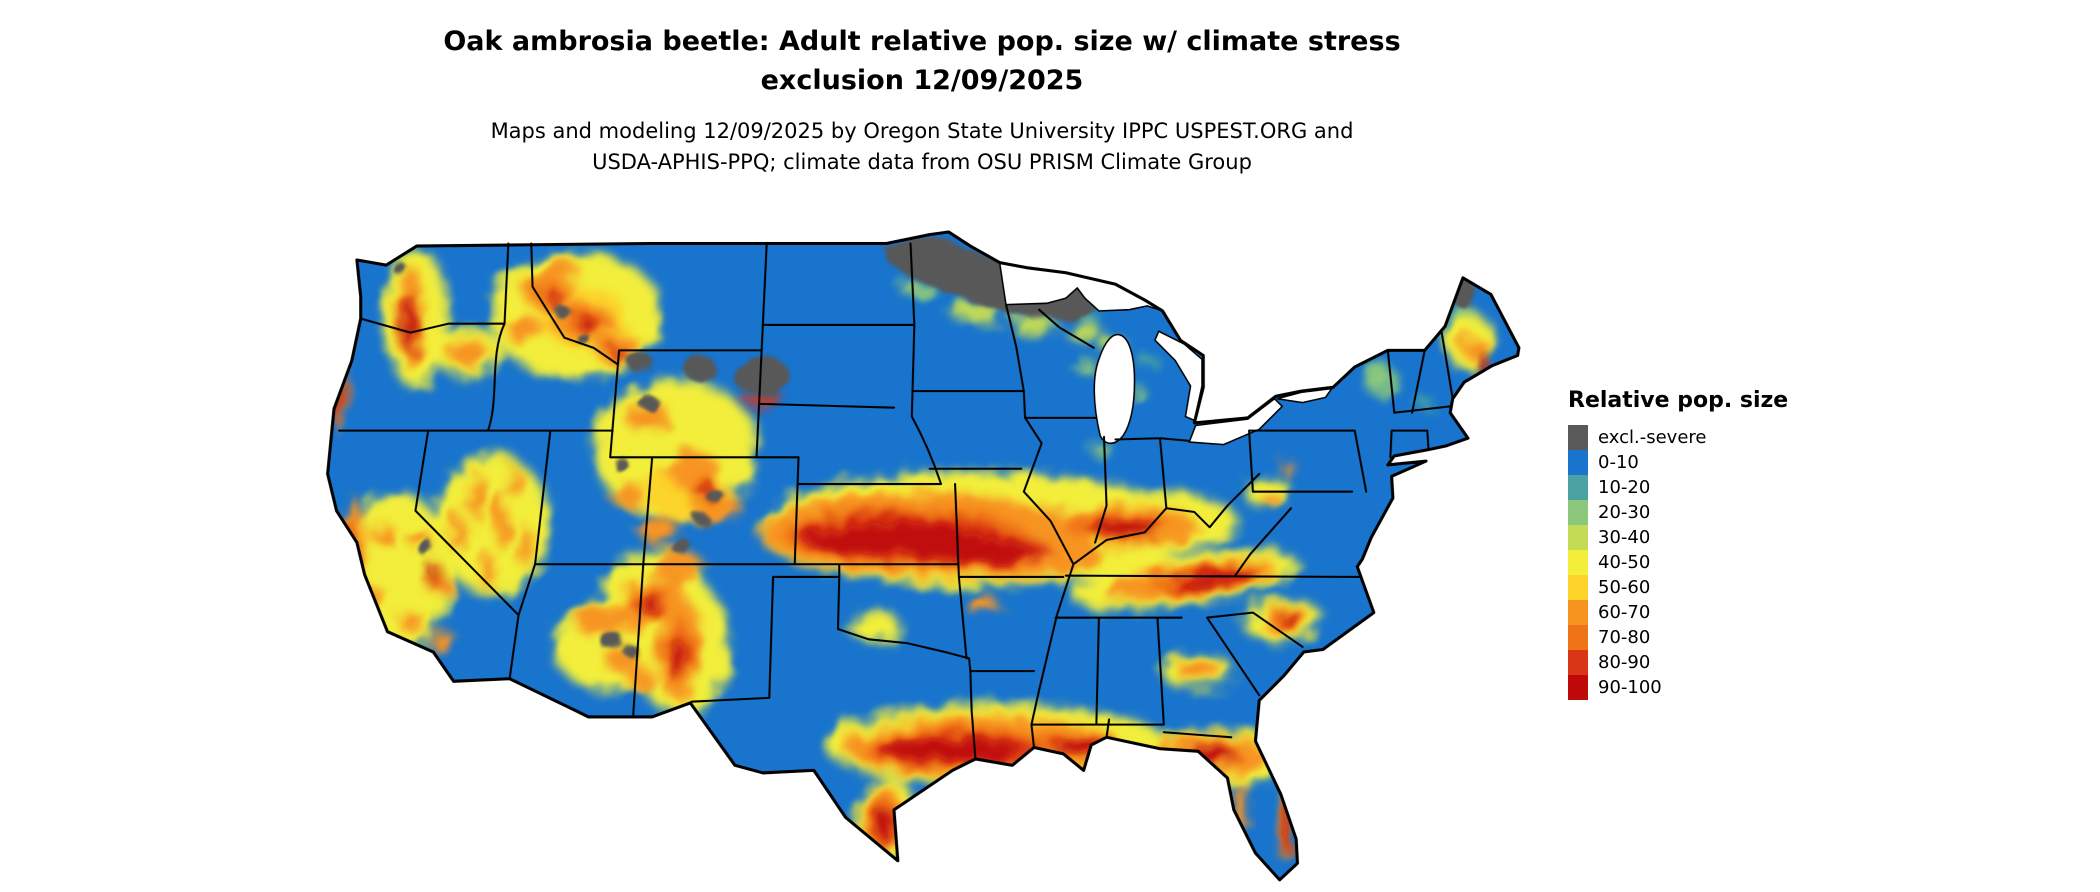 Image resolution: width=2100 pixels, height=892 pixels. What do you see at coordinates (1693, 487) in the screenshot?
I see `legend-item: 10-20` at bounding box center [1693, 487].